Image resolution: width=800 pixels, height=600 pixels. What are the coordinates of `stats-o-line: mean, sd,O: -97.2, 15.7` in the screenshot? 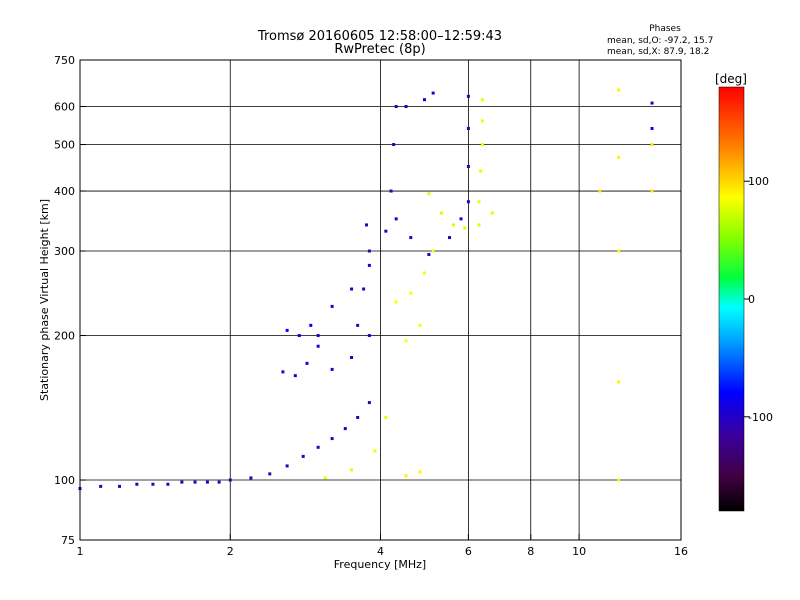 It's located at (660, 41).